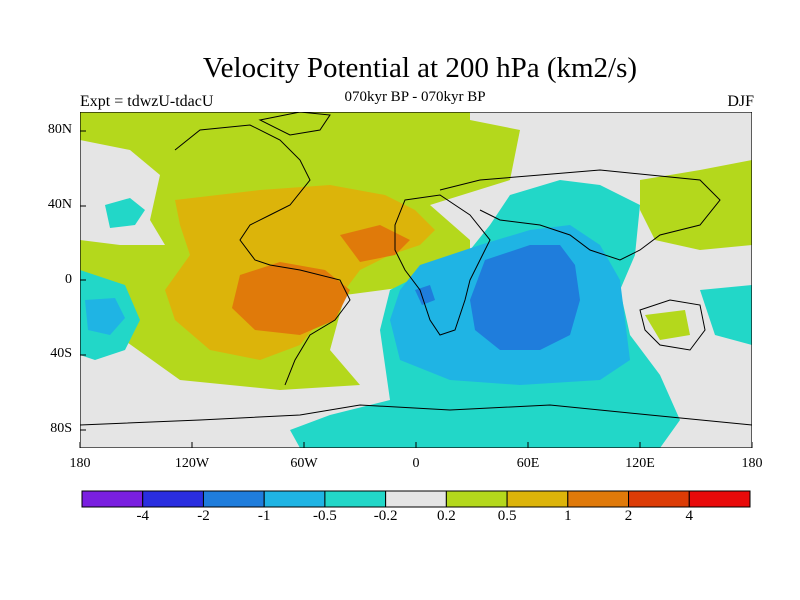 The height and width of the screenshot is (600, 800). Describe the element at coordinates (740, 101) in the screenshot. I see `season-label: DJF` at that location.